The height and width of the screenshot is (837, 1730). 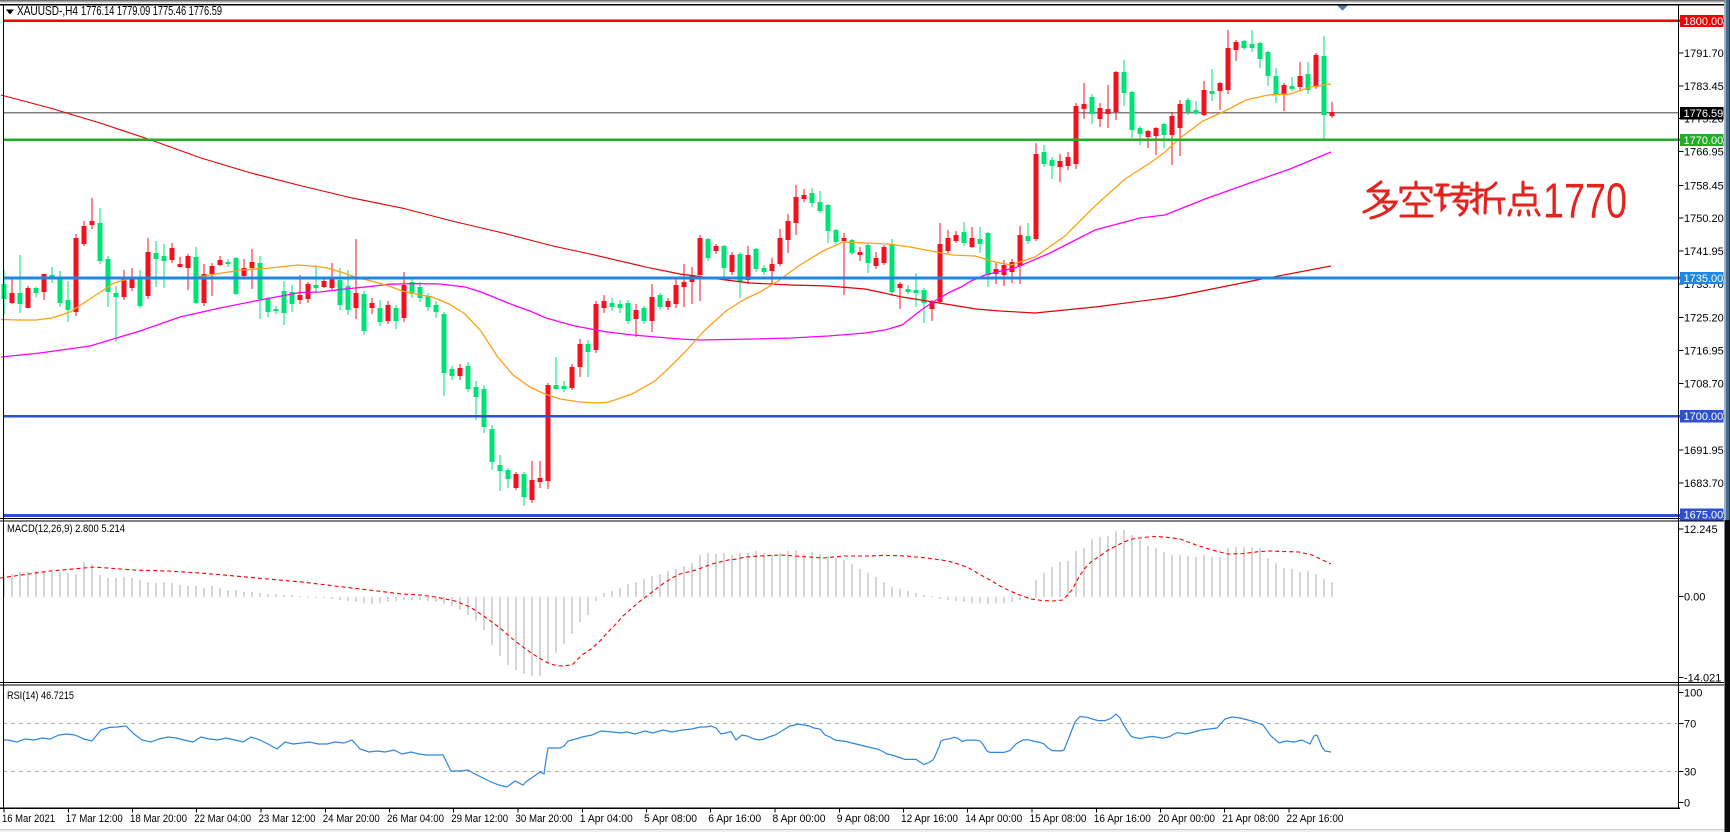 What do you see at coordinates (1585, 202) in the screenshot?
I see `svg-text: 1770` at bounding box center [1585, 202].